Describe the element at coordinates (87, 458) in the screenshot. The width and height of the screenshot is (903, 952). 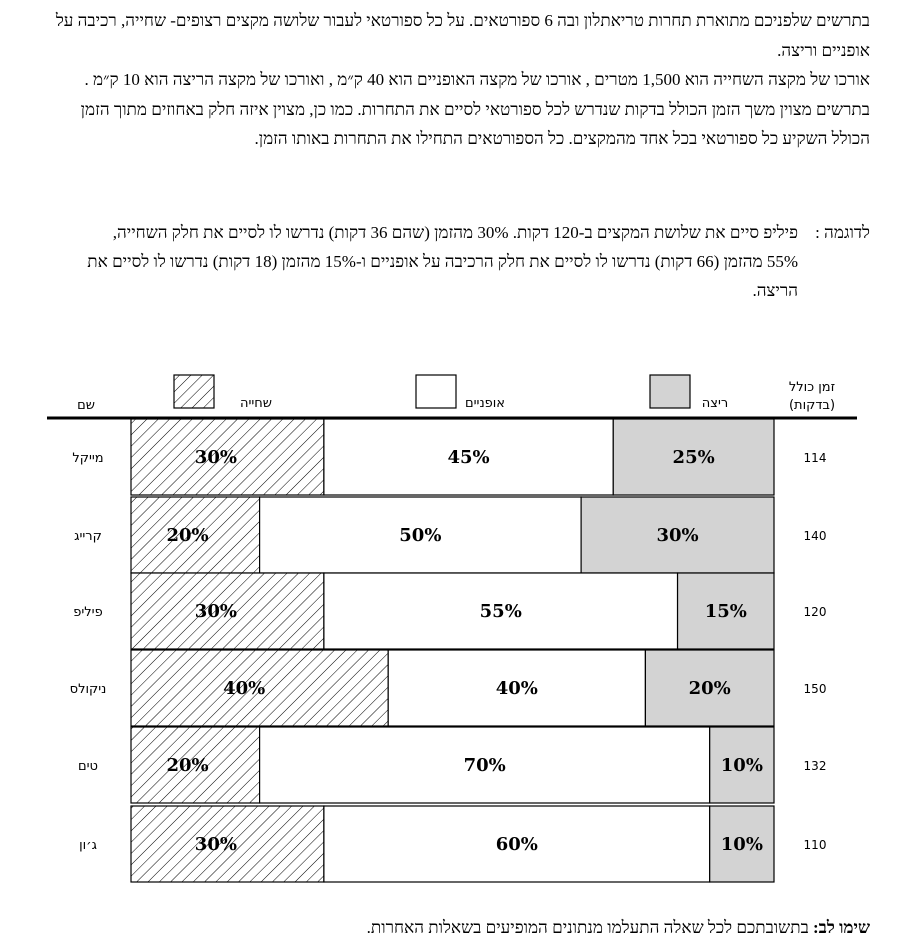
I see `row-name-0: מייקל` at that location.